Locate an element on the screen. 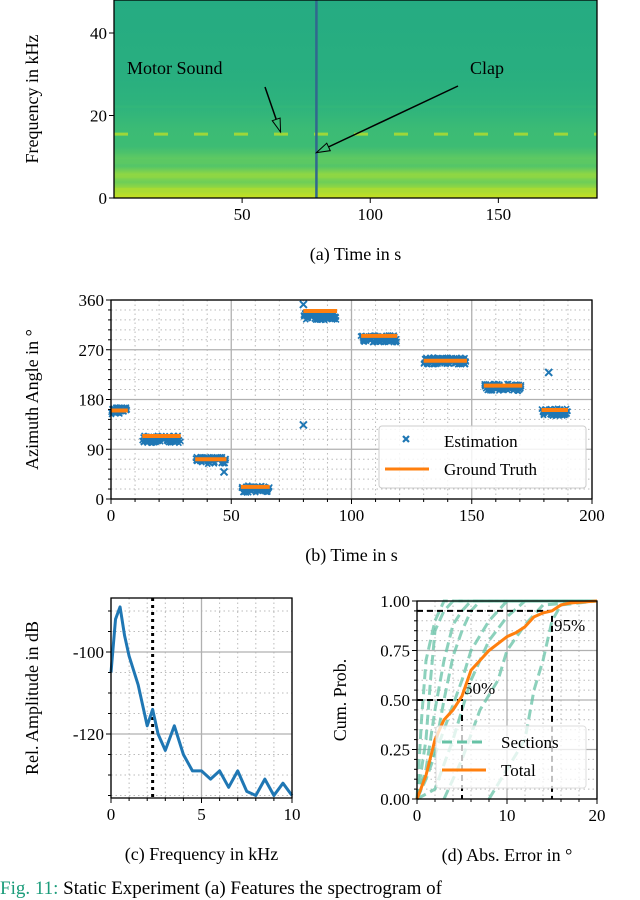 Image resolution: width=640 pixels, height=900 pixels. legend-estimation-label: Estimation is located at coordinates (481, 441).